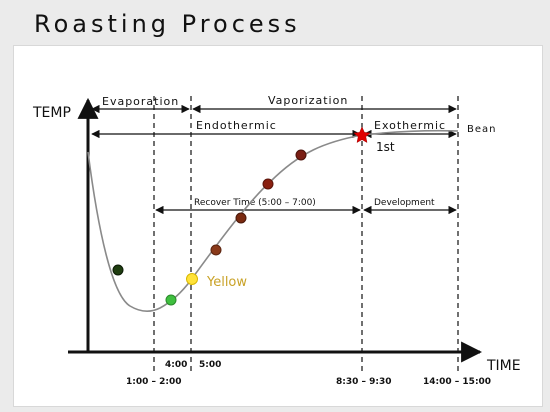  I want to click on vaporization-label: Vaporization, so click(308, 100).